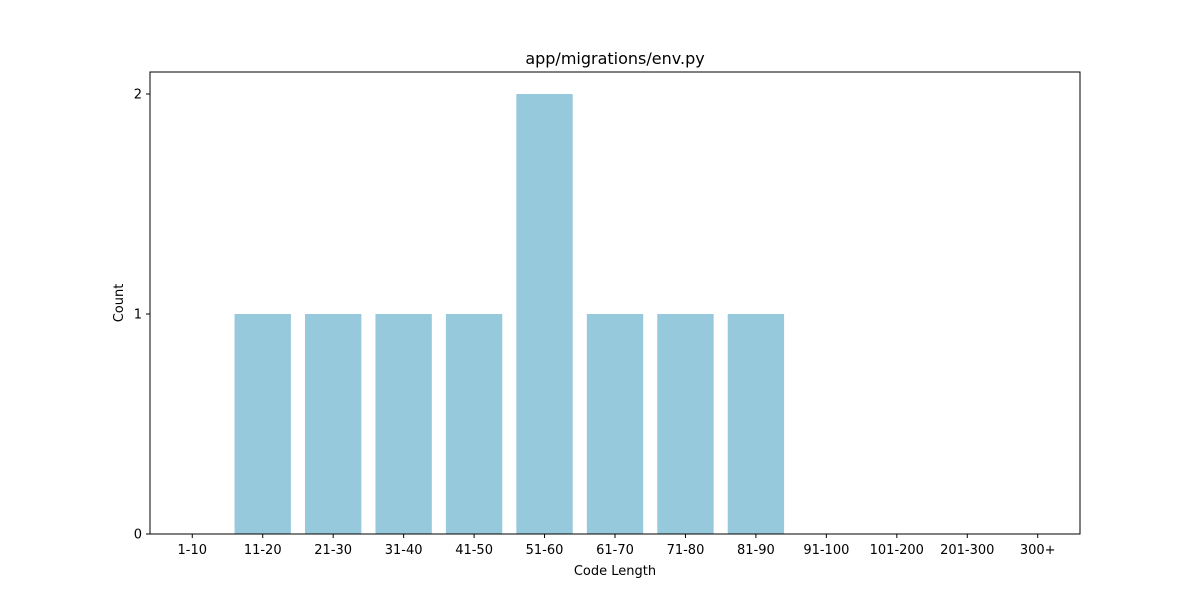 This screenshot has width=1200, height=600. Describe the element at coordinates (119, 303) in the screenshot. I see `y-axis-label: Count` at that location.